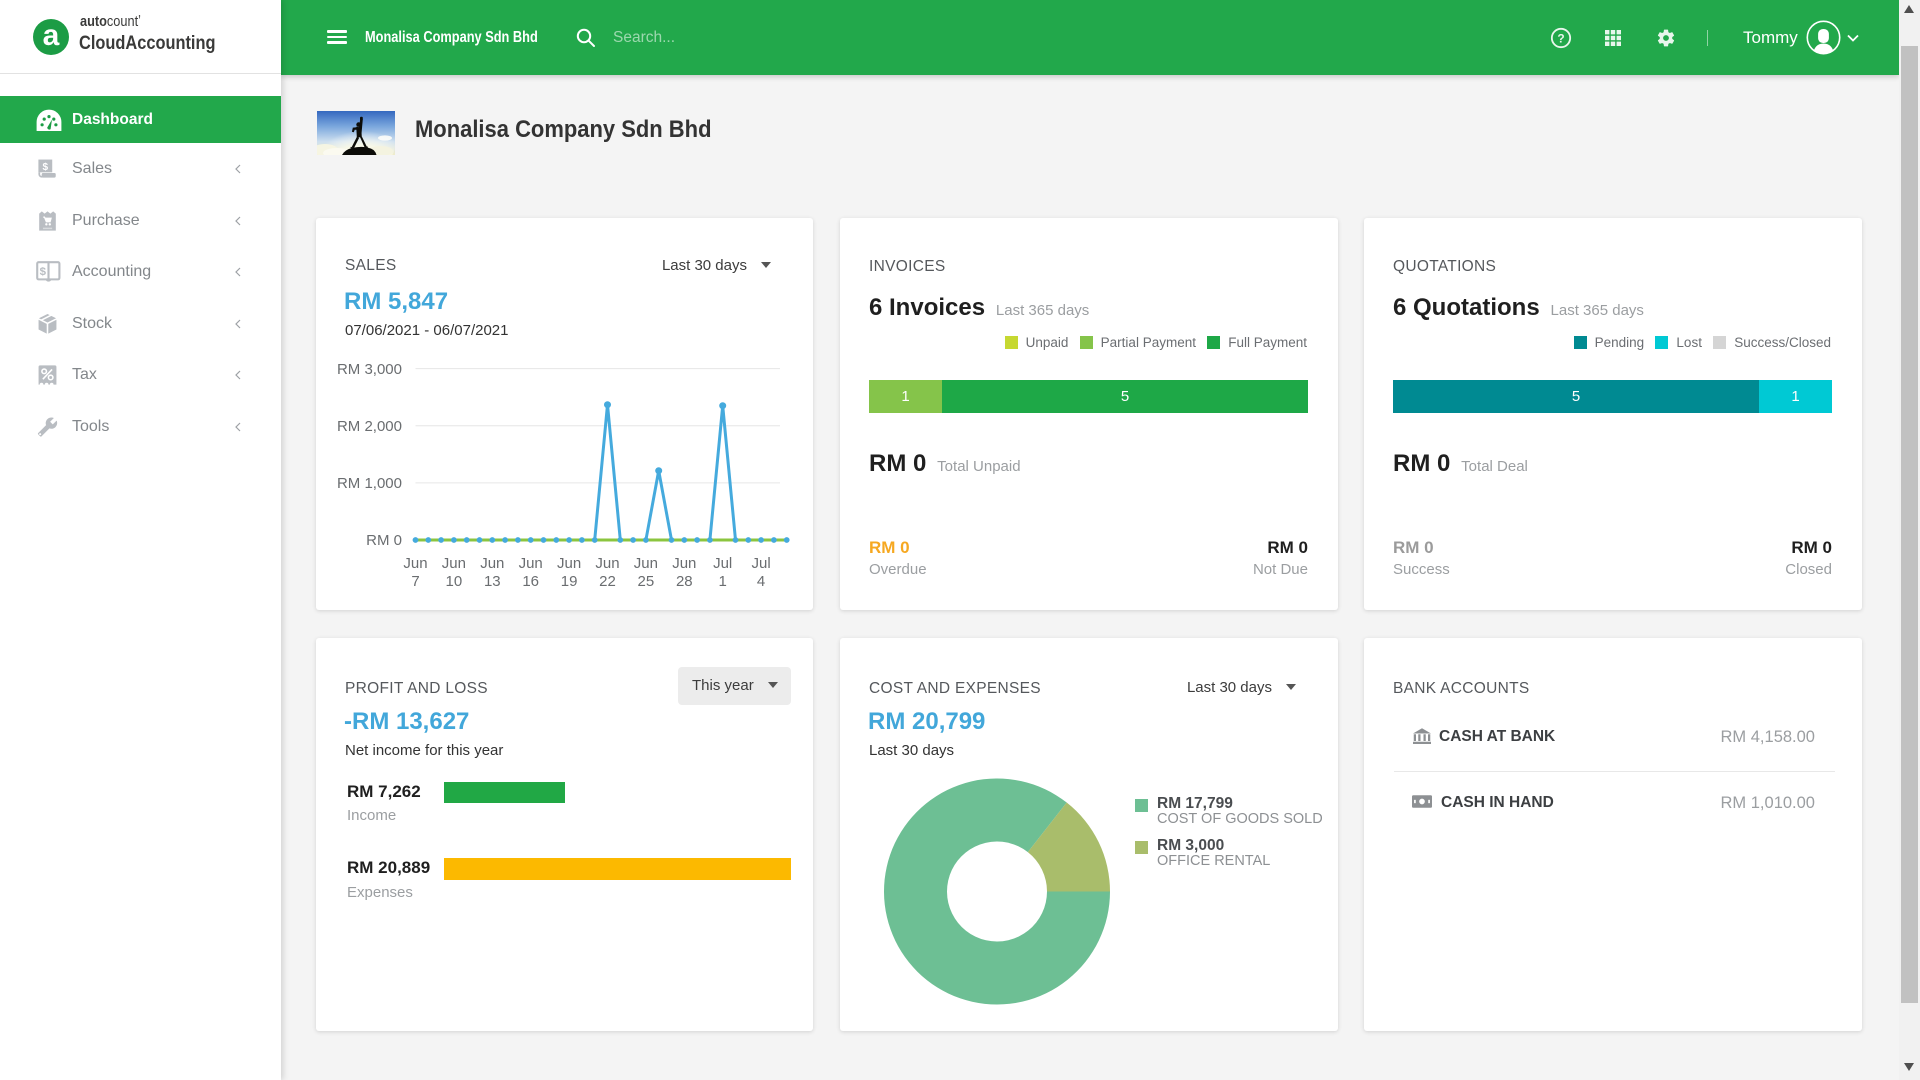 The width and height of the screenshot is (1920, 1080). What do you see at coordinates (369, 426) in the screenshot?
I see `svg-text: RM 2,000` at bounding box center [369, 426].